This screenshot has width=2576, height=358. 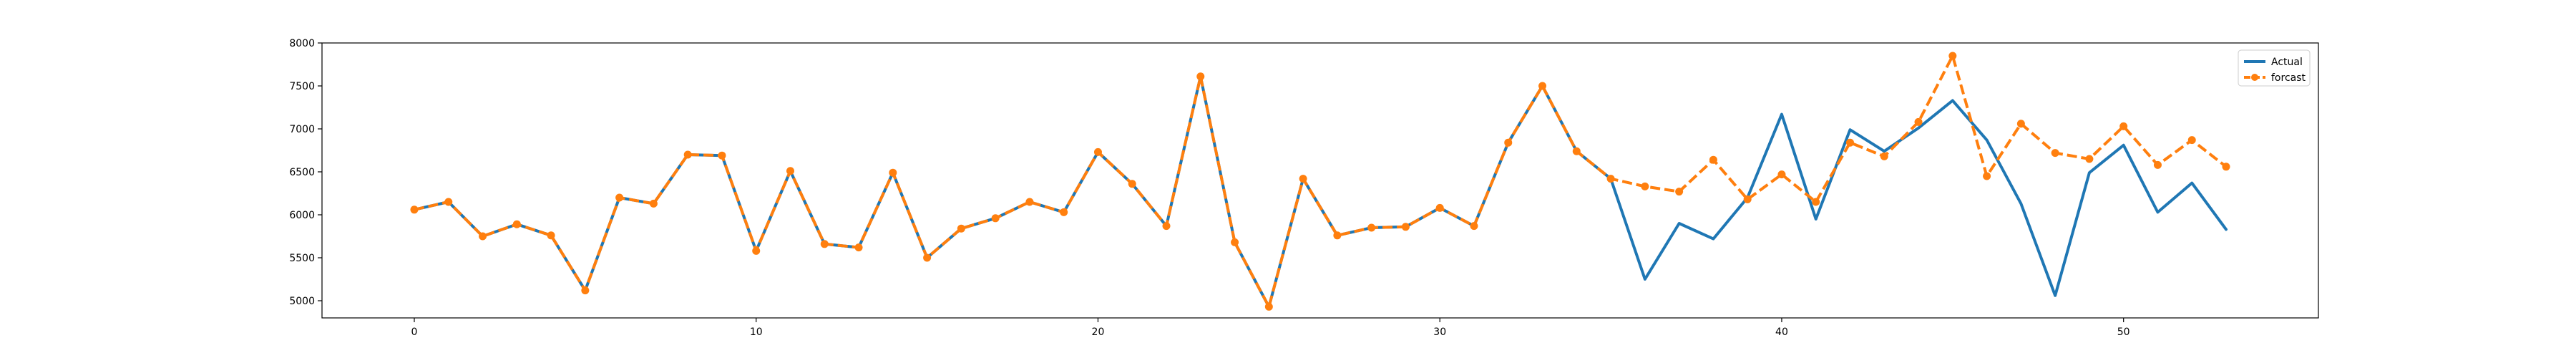 What do you see at coordinates (302, 215) in the screenshot?
I see `y-tick-label-2: 6000` at bounding box center [302, 215].